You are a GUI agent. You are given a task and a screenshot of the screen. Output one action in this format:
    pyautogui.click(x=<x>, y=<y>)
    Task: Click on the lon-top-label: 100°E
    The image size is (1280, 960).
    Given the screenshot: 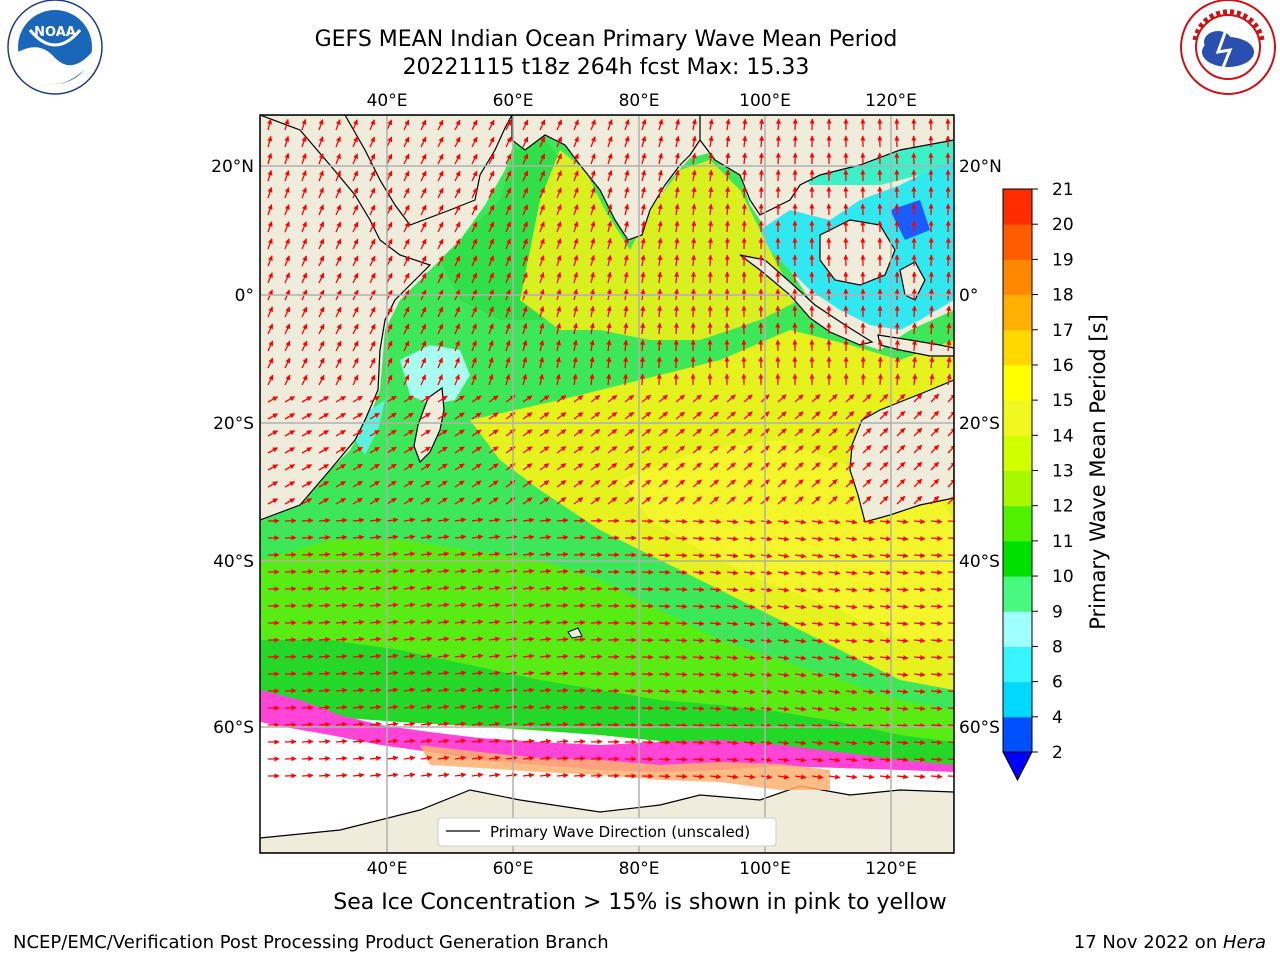 What is the action you would take?
    pyautogui.click(x=765, y=101)
    